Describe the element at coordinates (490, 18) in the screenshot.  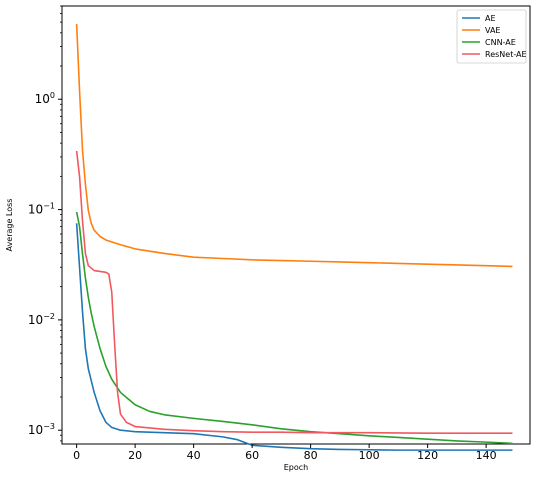
I see `legend-label: AE` at that location.